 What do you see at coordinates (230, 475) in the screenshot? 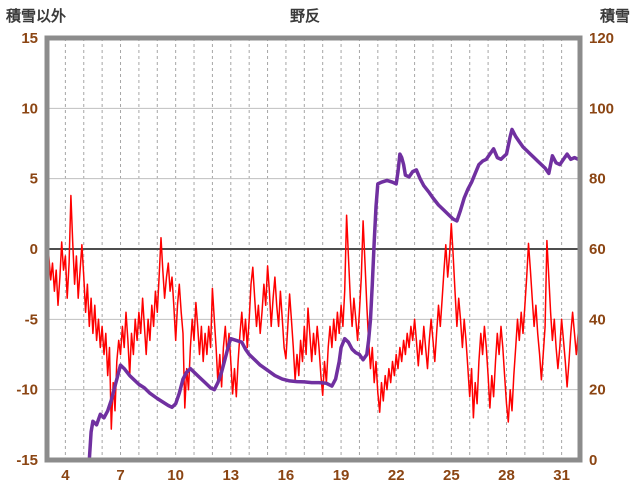
I see `x-axis-tick: 13` at bounding box center [230, 475].